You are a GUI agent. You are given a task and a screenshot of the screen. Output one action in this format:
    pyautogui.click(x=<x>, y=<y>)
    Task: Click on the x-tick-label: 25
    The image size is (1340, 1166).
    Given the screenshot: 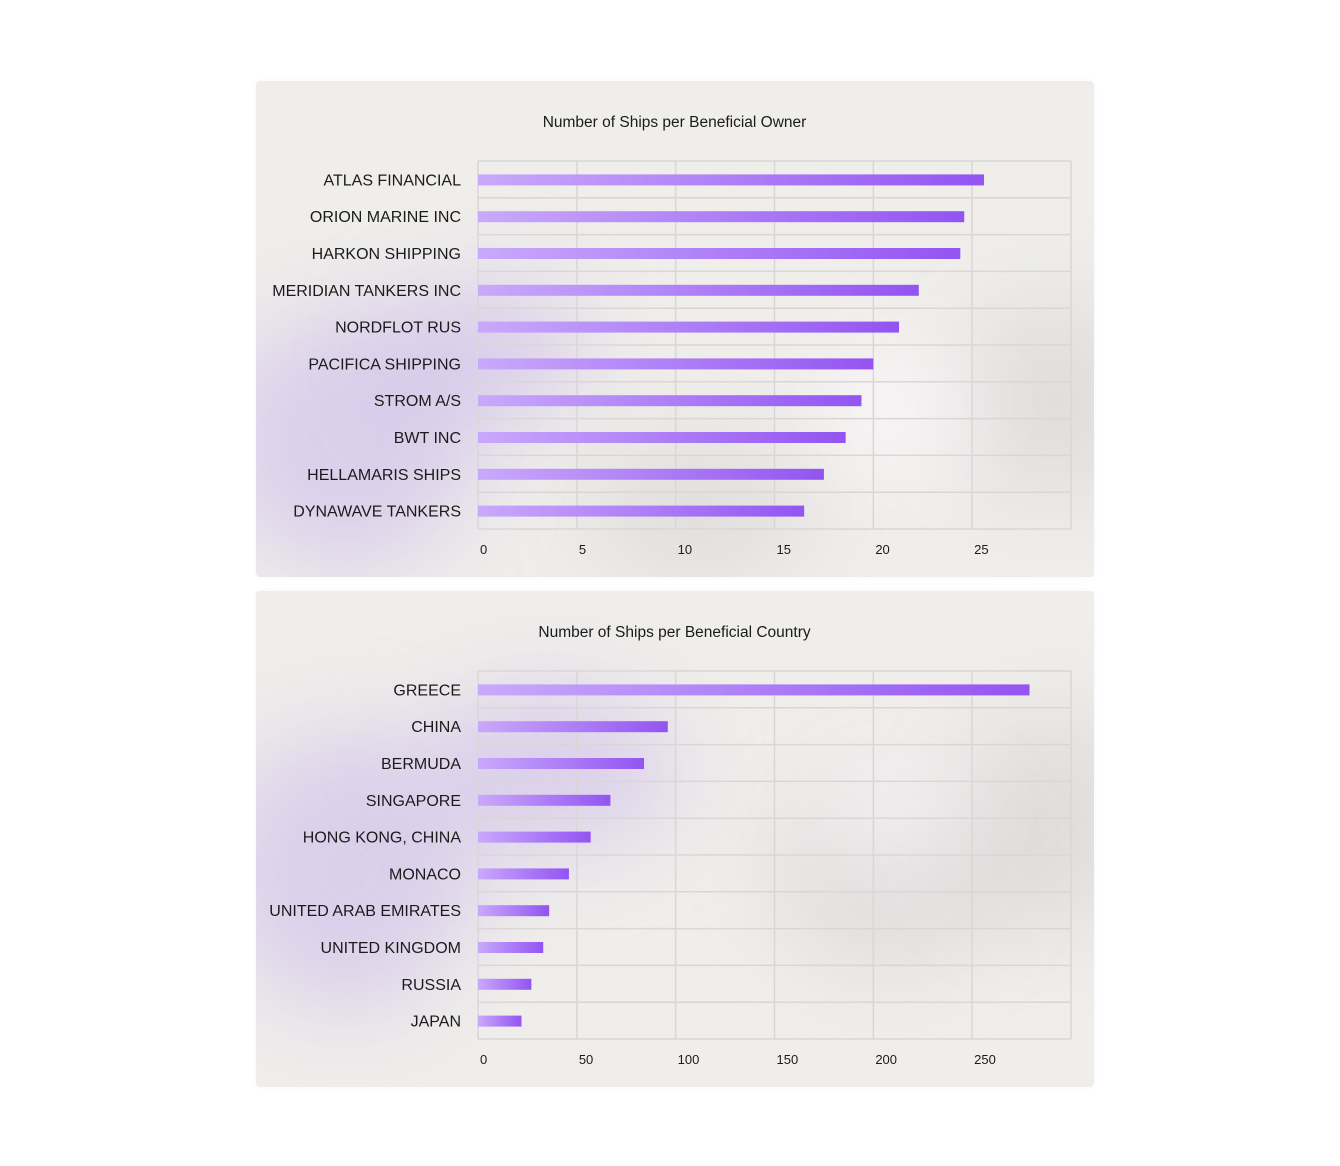 What is the action you would take?
    pyautogui.click(x=981, y=549)
    